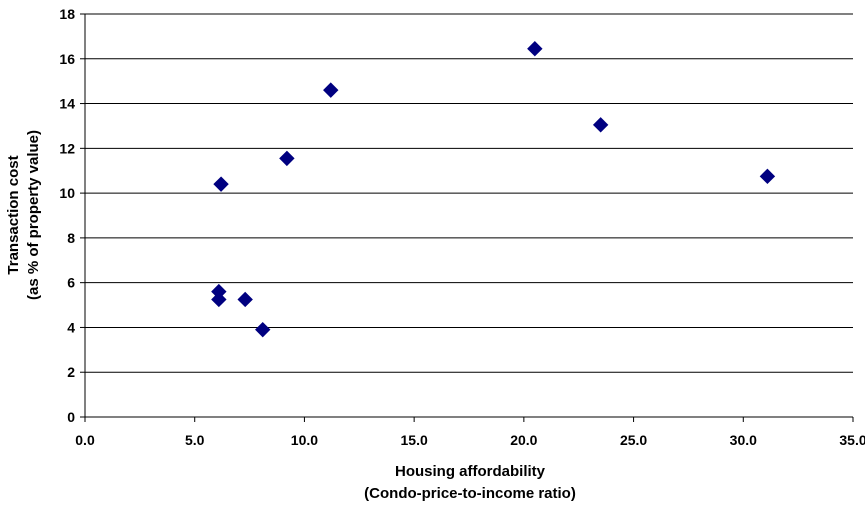 Image resolution: width=865 pixels, height=510 pixels. I want to click on x-tick-label: 0.0, so click(85, 440).